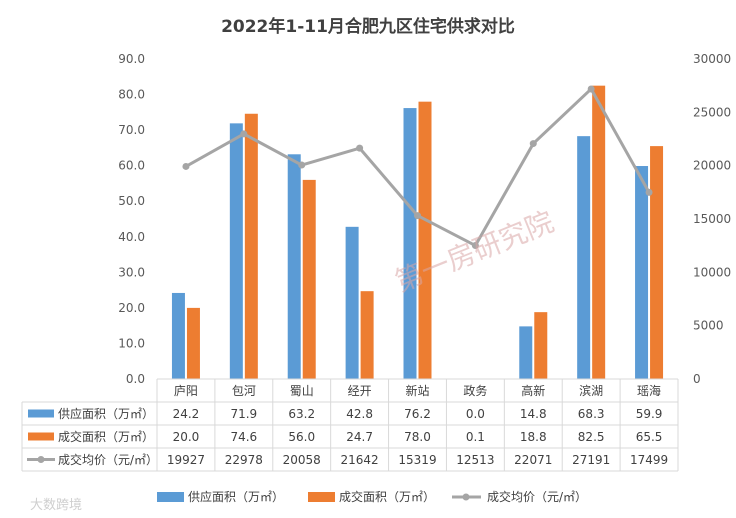  I want to click on legend-label: 成交均价（元/㎡）, so click(537, 496).